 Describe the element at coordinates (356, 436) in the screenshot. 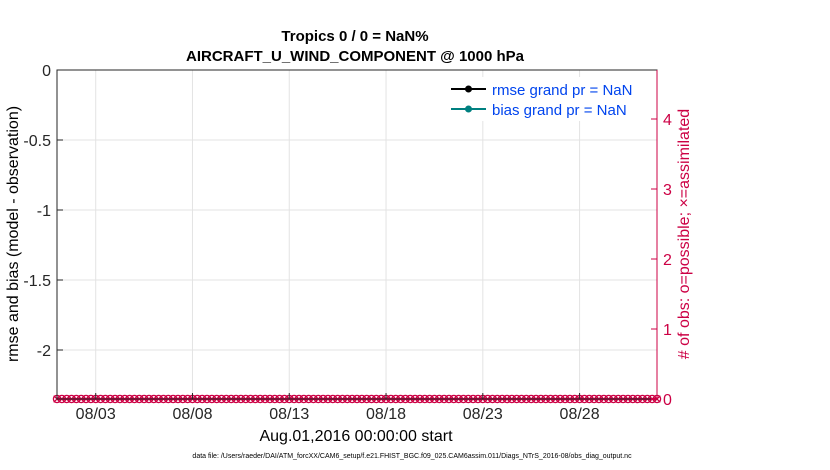

I see `x-axis-label: Aug.01,2016 00:00:00 start` at that location.